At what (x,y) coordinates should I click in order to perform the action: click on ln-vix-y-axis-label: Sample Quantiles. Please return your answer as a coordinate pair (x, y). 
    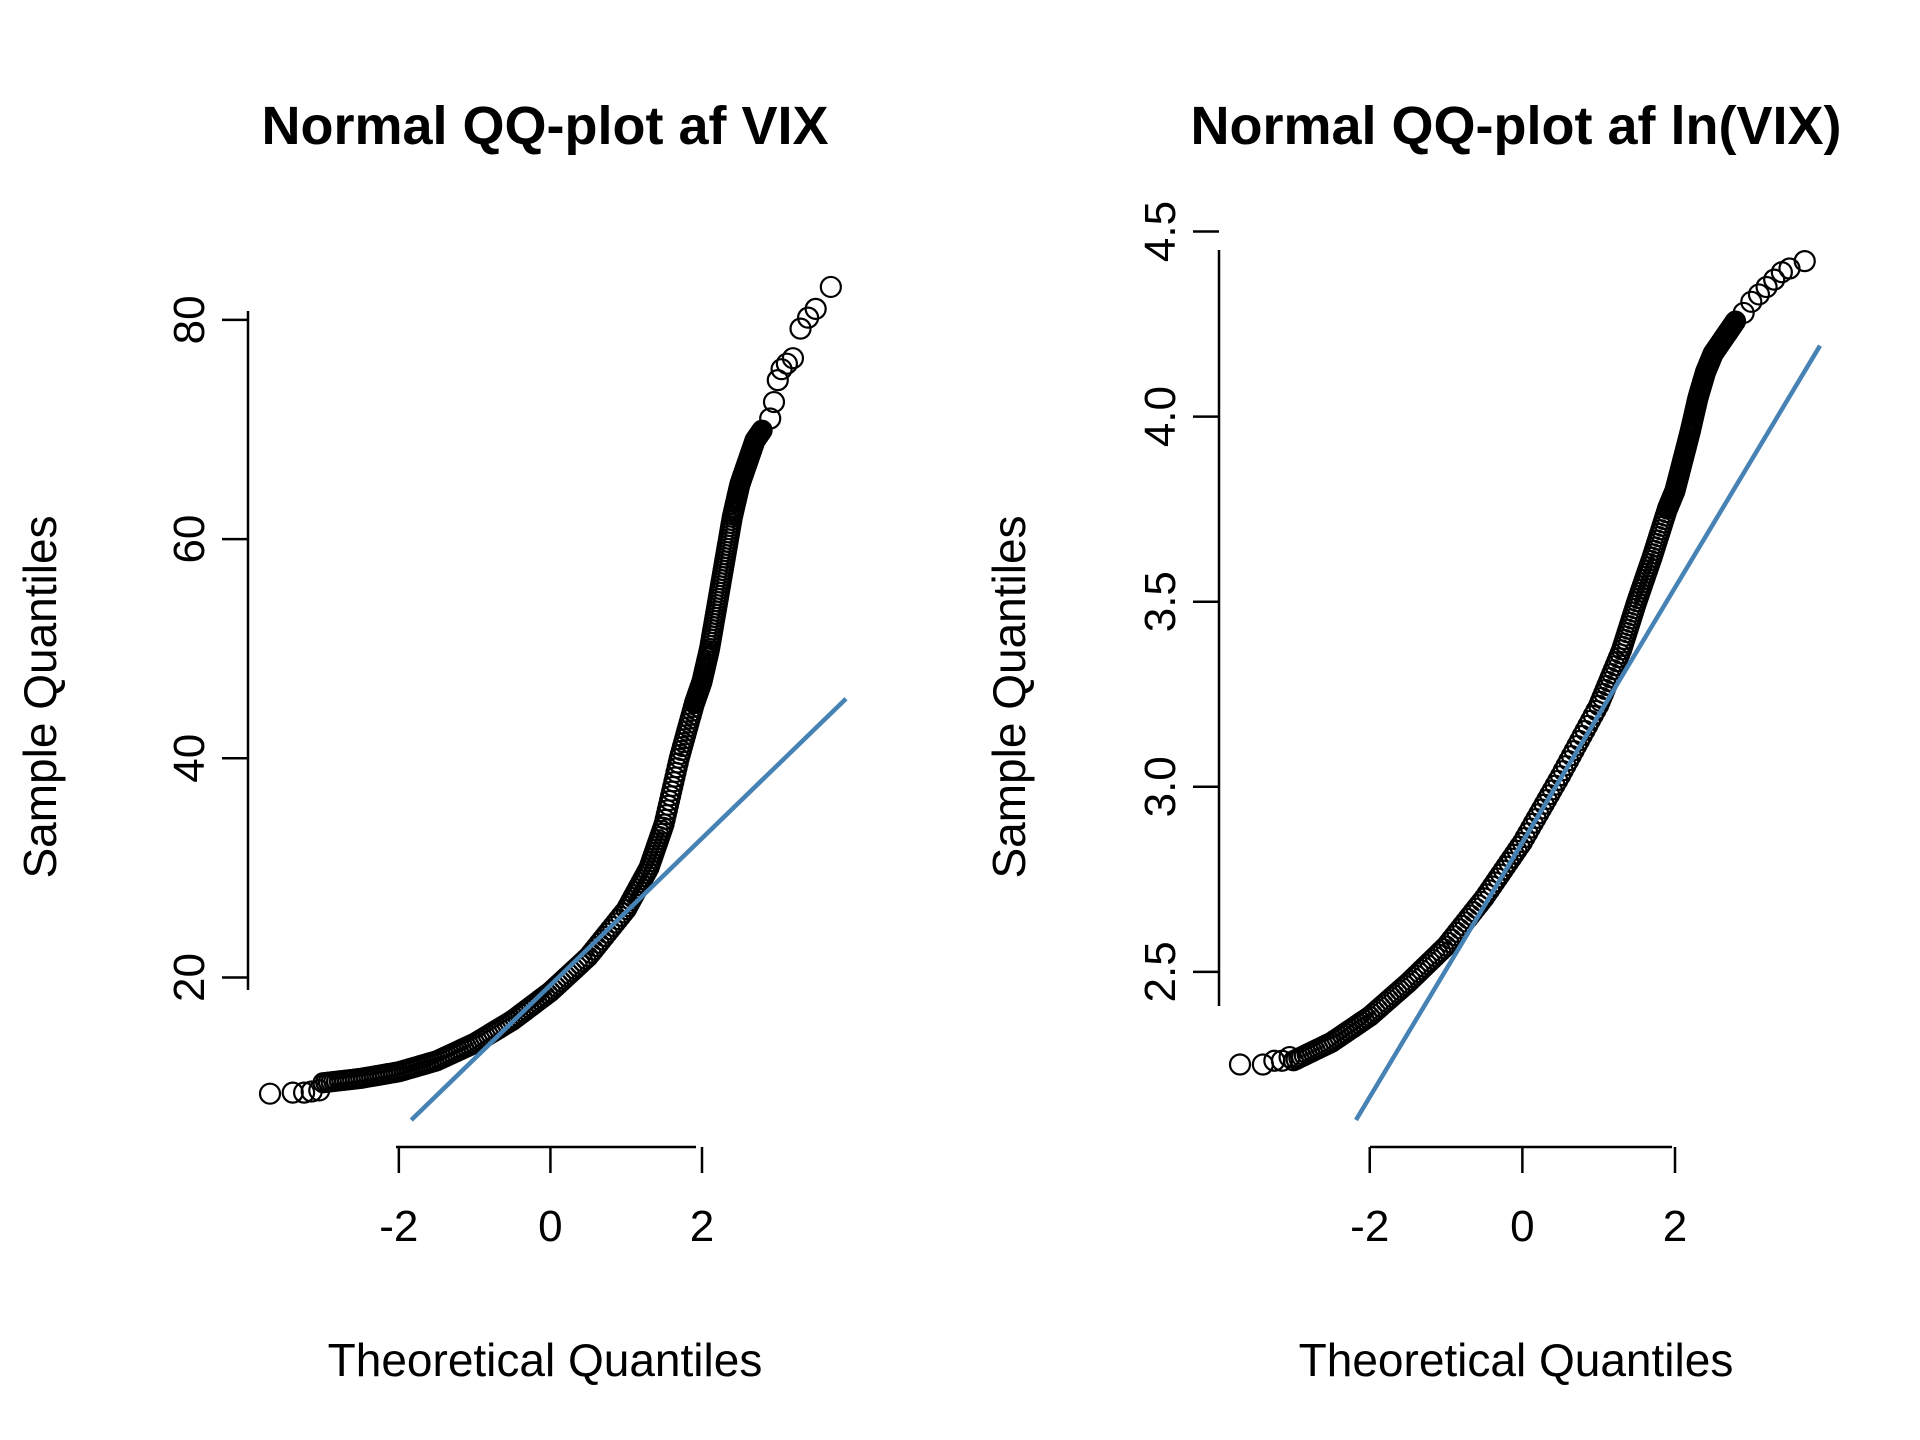
    Looking at the image, I should click on (1009, 696).